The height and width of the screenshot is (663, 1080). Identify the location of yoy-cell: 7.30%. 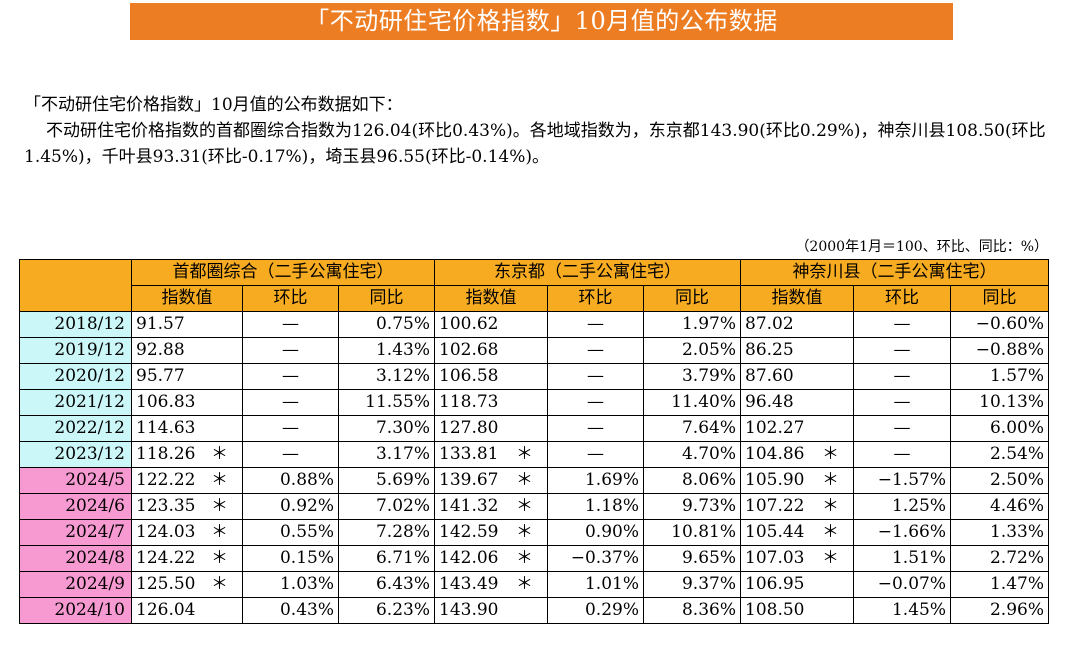
(386, 428).